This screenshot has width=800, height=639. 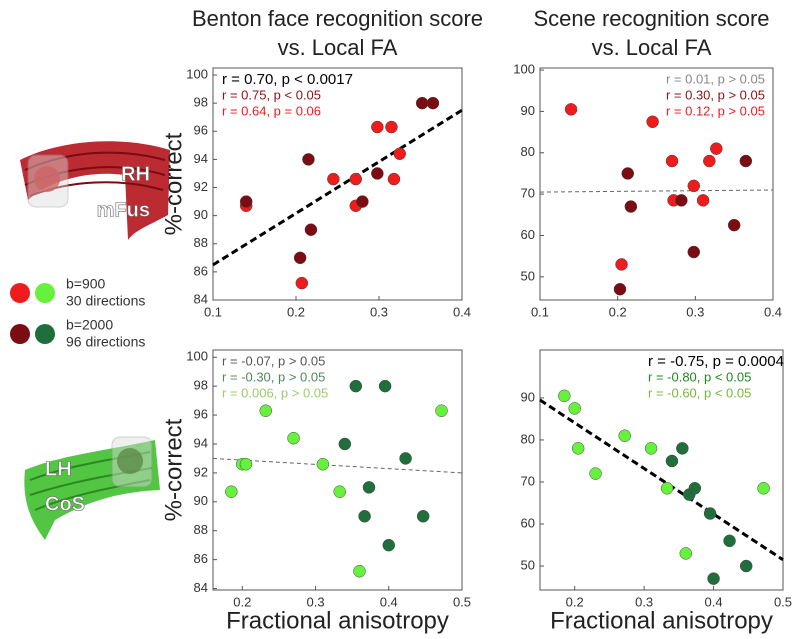 What do you see at coordinates (201, 298) in the screenshot?
I see `y-tick-label: 84` at bounding box center [201, 298].